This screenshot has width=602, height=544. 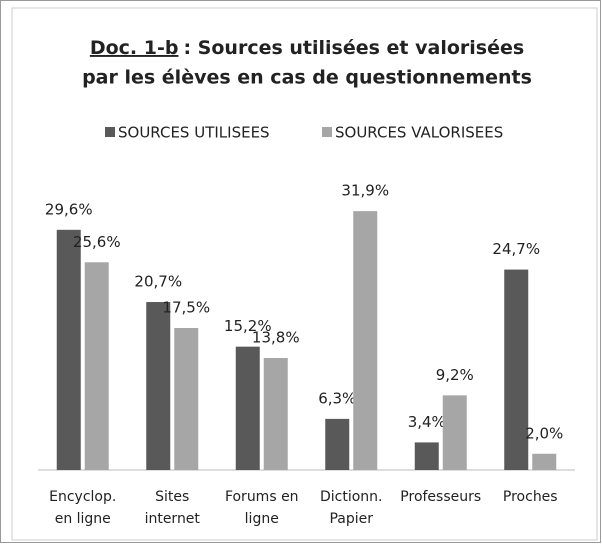 I want to click on x-tick-label: Encyclop., so click(x=82, y=497).